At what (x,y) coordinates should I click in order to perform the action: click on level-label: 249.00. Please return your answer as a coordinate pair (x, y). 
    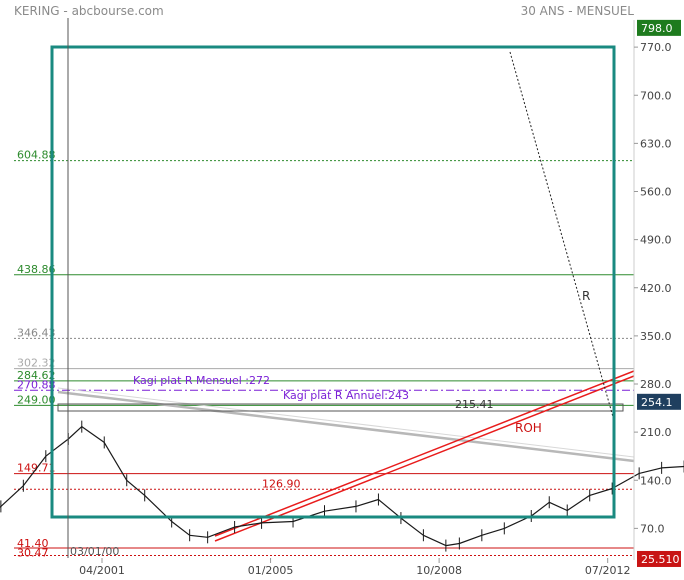
    Looking at the image, I should click on (36, 399).